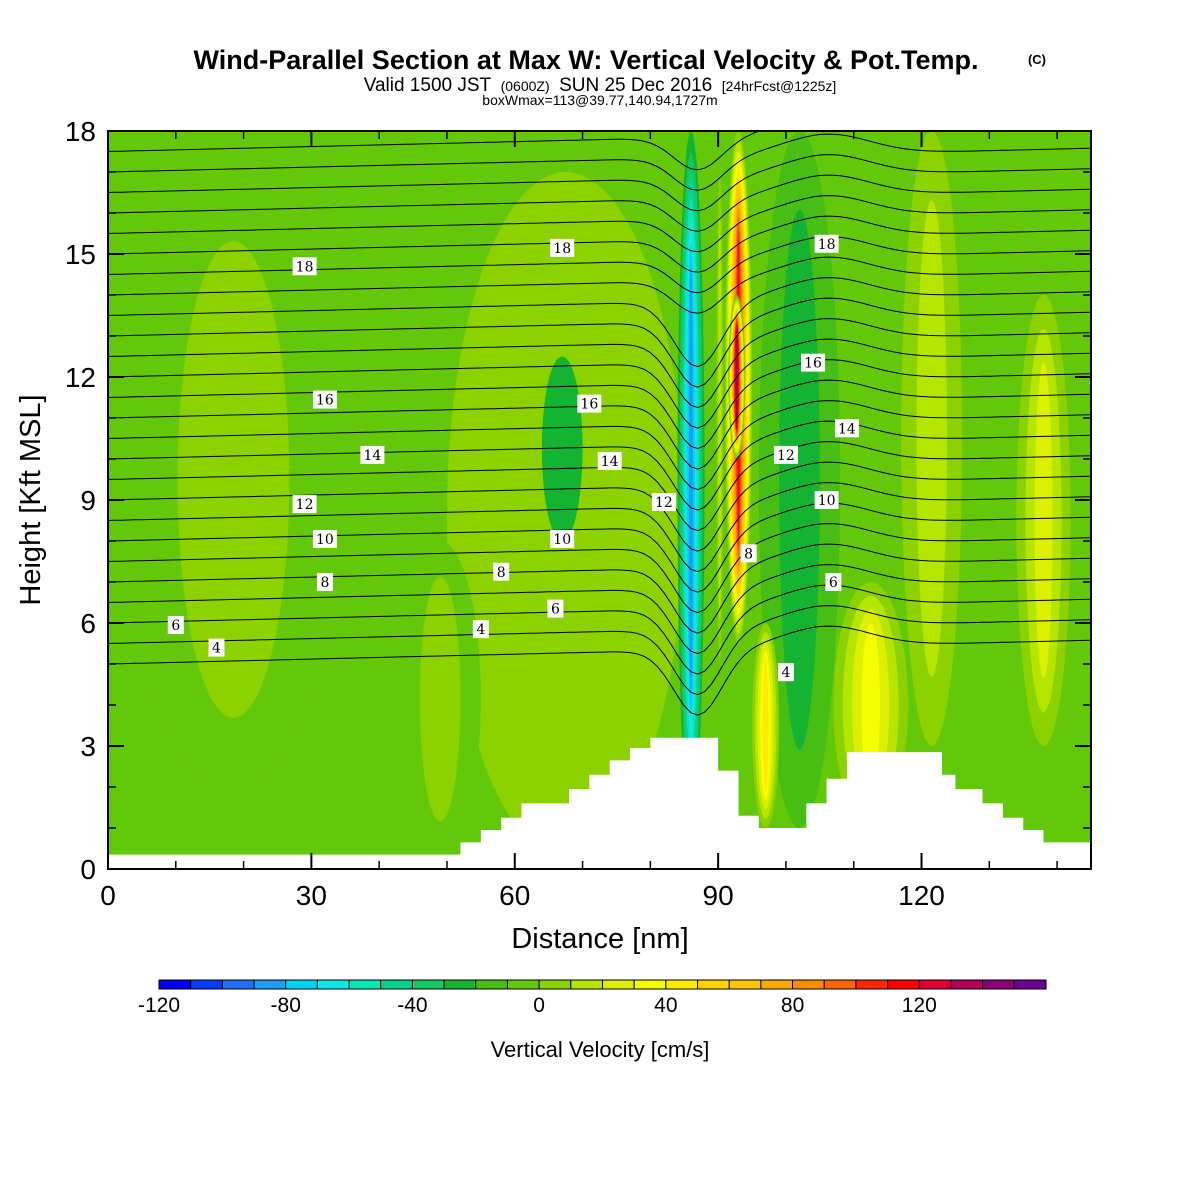 This screenshot has height=1200, width=1200. Describe the element at coordinates (108, 895) in the screenshot. I see `x-tick-label: 0` at that location.